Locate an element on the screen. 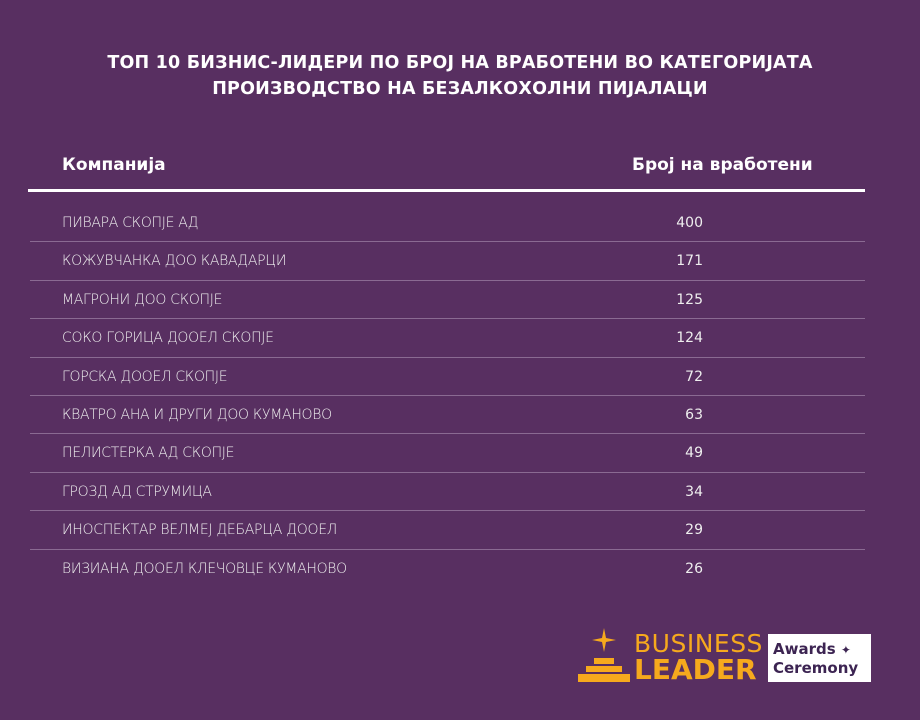  company-name: СОКО ГОРИЦА ДООЕЛ СКОПЈЕ is located at coordinates (168, 338).